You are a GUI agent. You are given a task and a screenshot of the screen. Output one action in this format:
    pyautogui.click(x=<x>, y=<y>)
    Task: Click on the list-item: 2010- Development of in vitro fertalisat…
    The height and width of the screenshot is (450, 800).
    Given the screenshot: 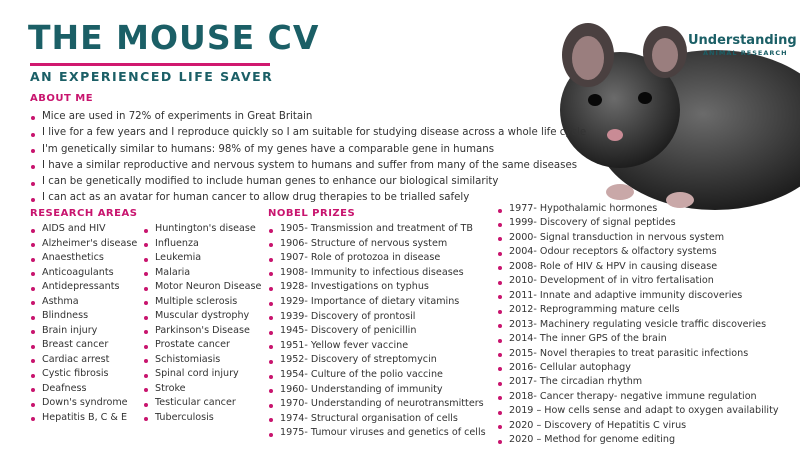 What is the action you would take?
    pyautogui.click(x=638, y=281)
    